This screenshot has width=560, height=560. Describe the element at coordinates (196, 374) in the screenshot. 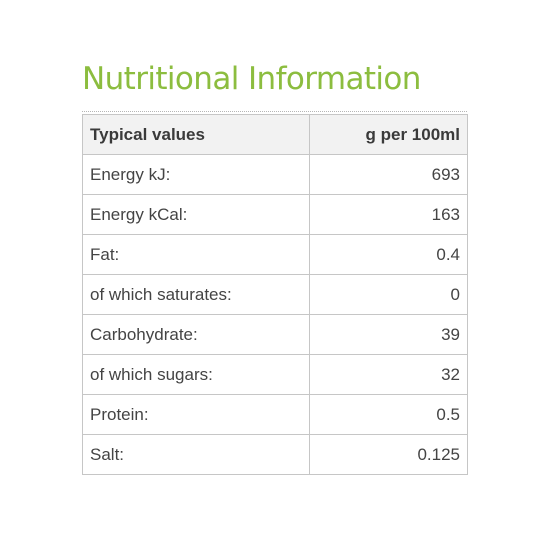

I see `row-label-sugars: of which sugars:` at that location.